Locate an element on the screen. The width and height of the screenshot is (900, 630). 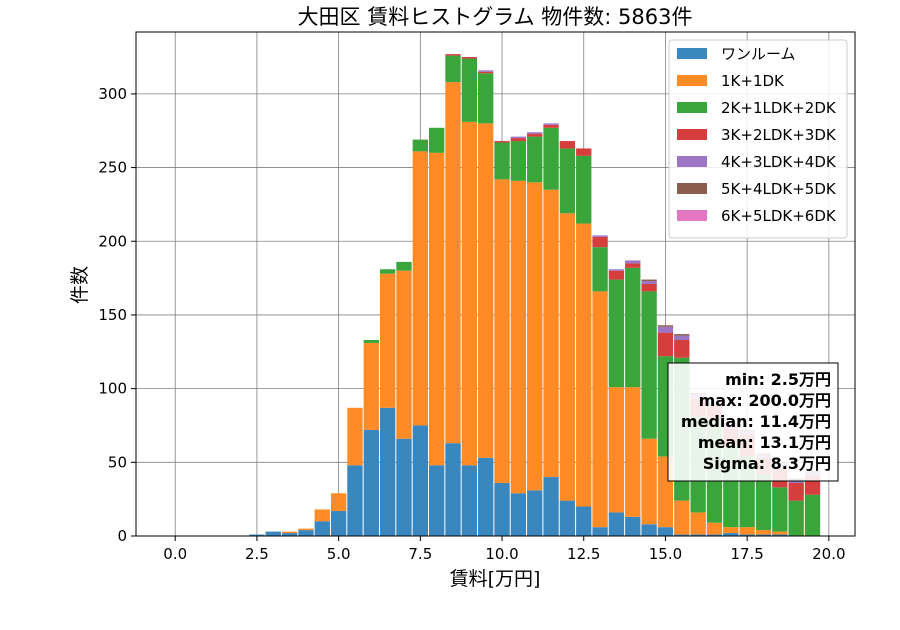
y-tick-label: 100 is located at coordinates (112, 389).